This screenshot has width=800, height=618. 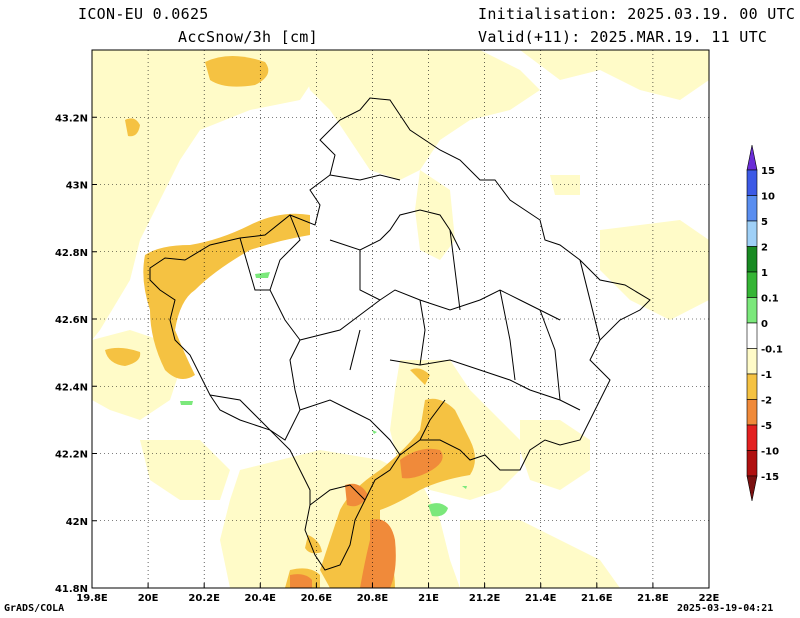 What do you see at coordinates (770, 477) in the screenshot?
I see `colorbar-label: -15` at bounding box center [770, 477].